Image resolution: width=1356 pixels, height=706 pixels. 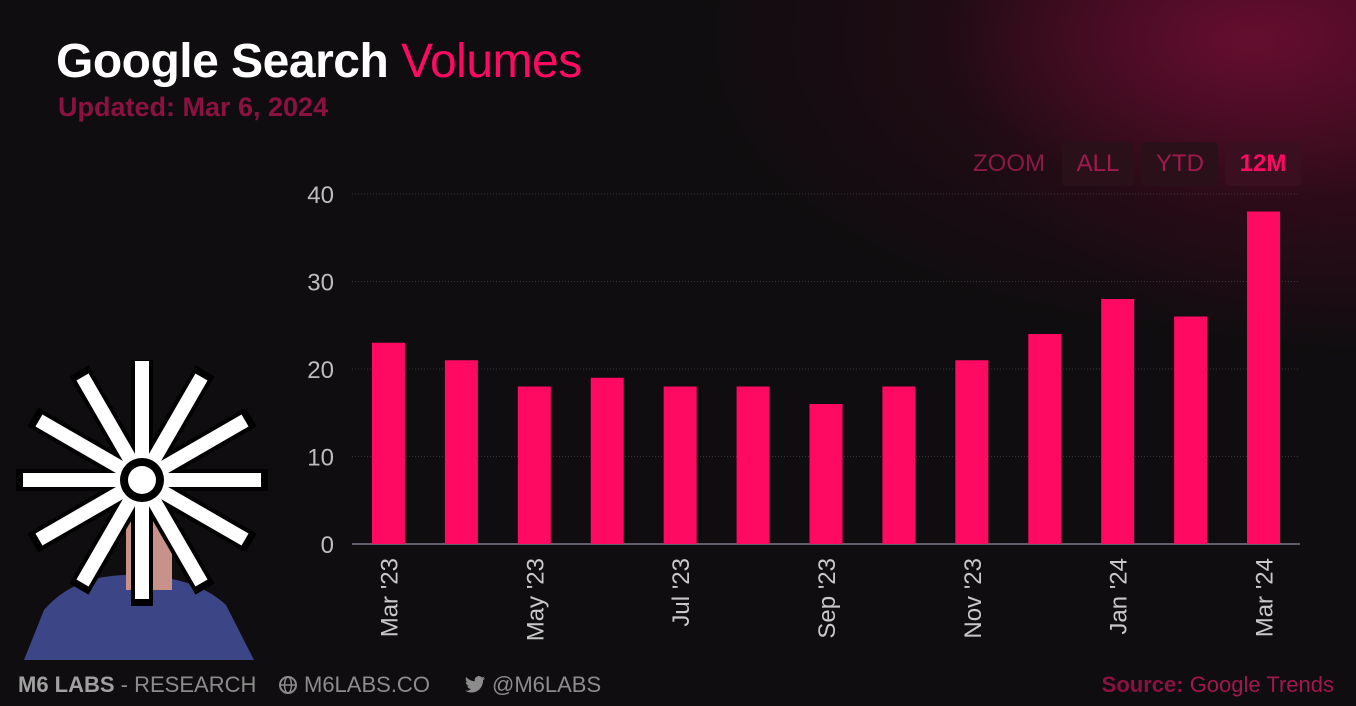 What do you see at coordinates (1263, 164) in the screenshot?
I see `zoom-12m-button: 12M` at bounding box center [1263, 164].